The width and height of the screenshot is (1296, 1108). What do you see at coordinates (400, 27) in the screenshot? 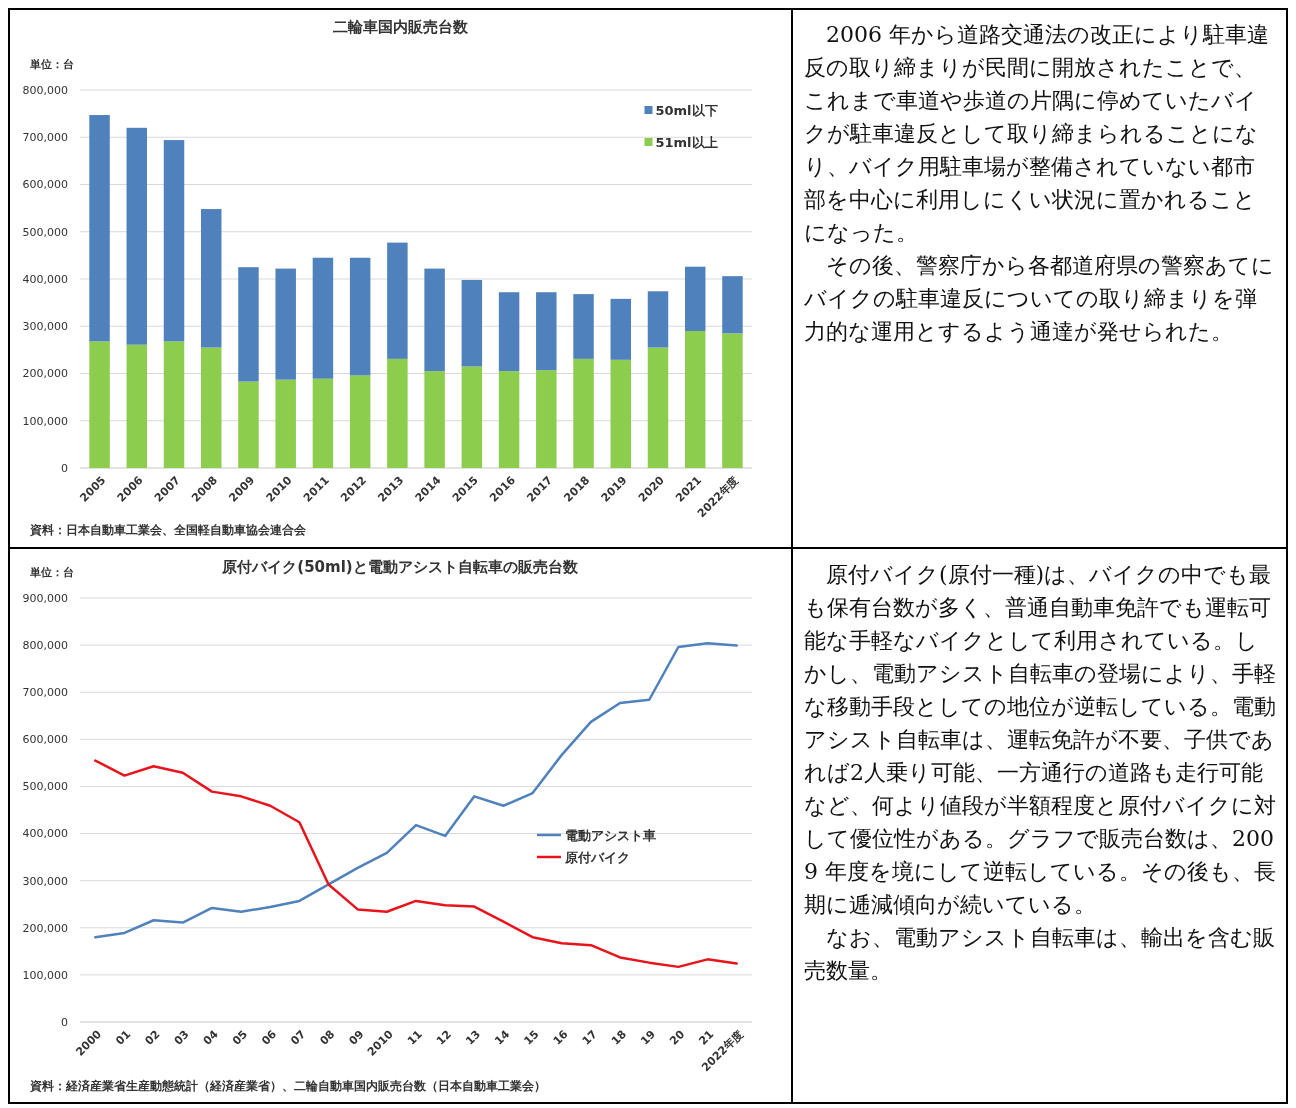
I see `chart-title: 二輪車国内販売台数` at bounding box center [400, 27].